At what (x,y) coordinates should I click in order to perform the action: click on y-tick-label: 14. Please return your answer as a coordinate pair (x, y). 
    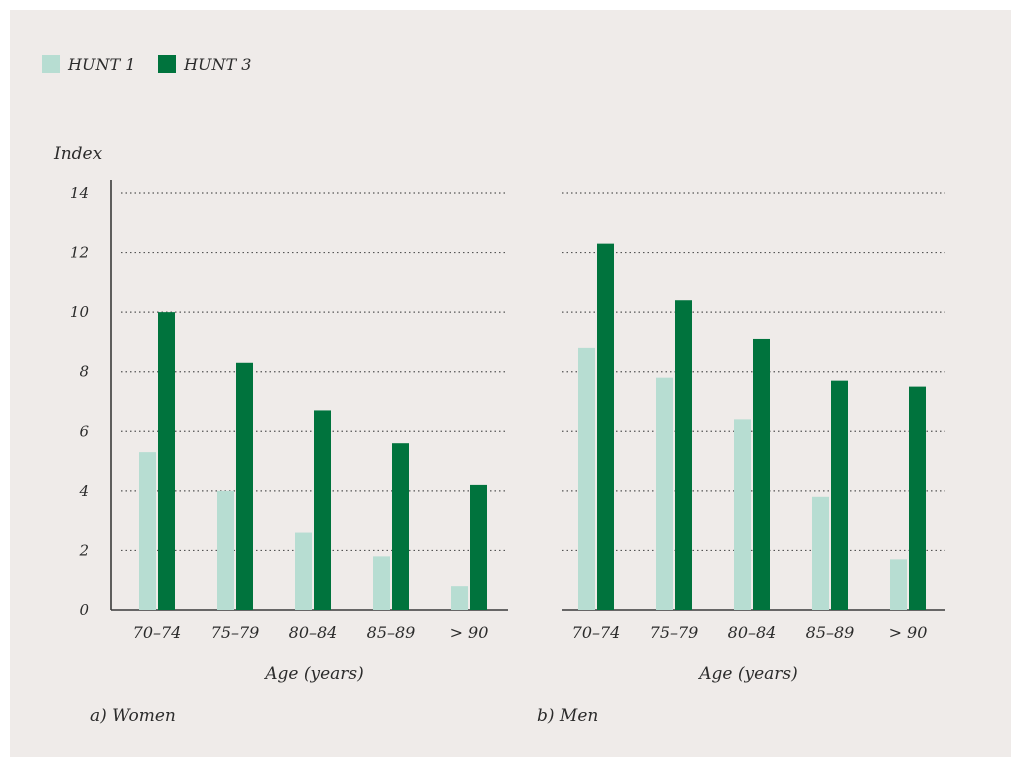
    Looking at the image, I should click on (79, 193).